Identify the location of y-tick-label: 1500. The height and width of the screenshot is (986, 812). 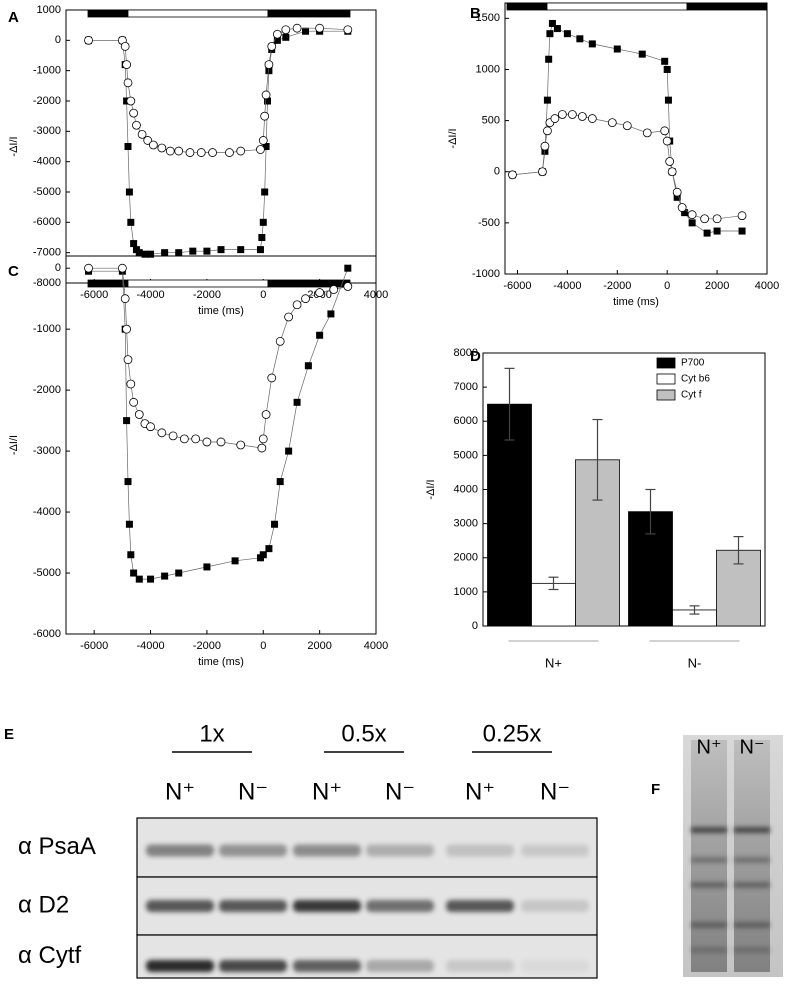
(488, 18).